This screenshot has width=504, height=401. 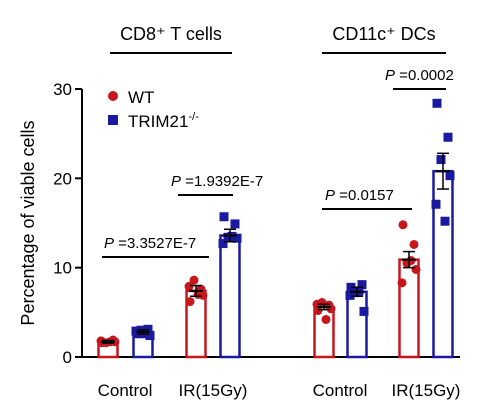 I want to click on legend-marker-trim21, so click(x=113, y=120).